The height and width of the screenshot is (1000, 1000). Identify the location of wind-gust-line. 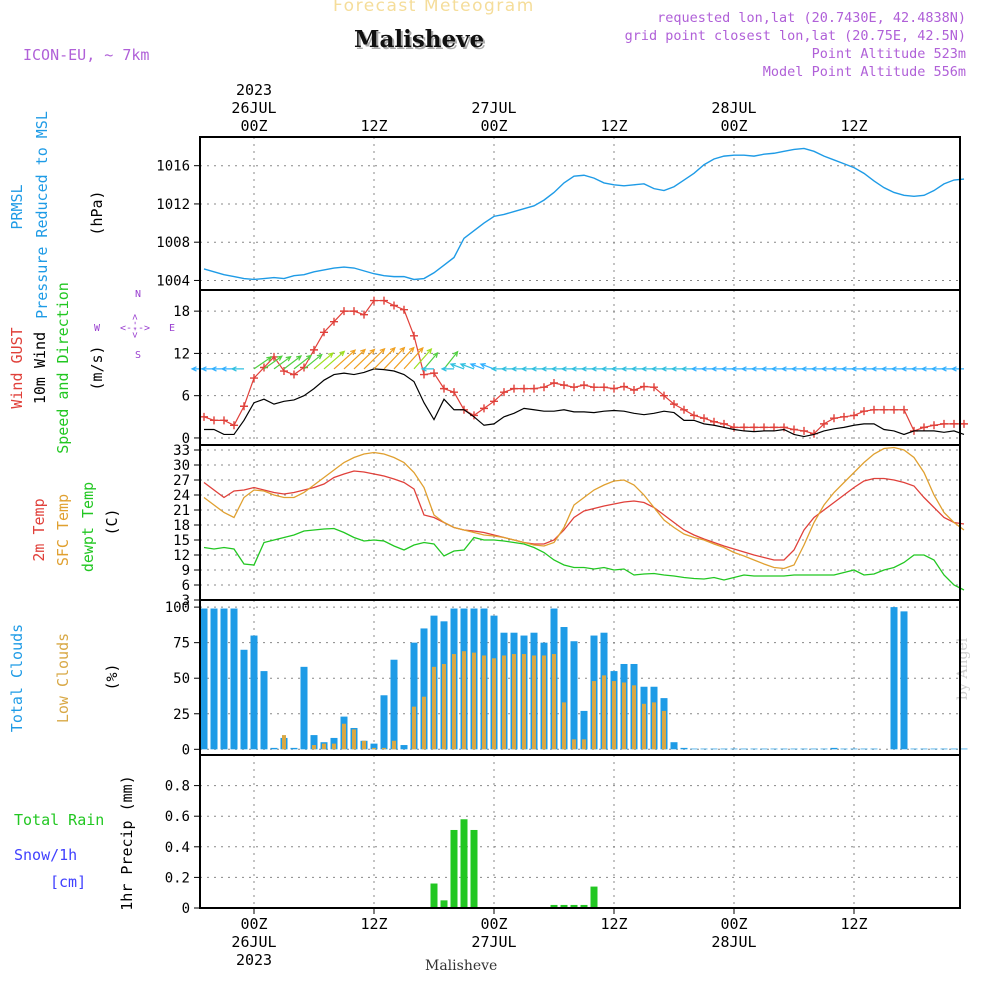
(583, 367).